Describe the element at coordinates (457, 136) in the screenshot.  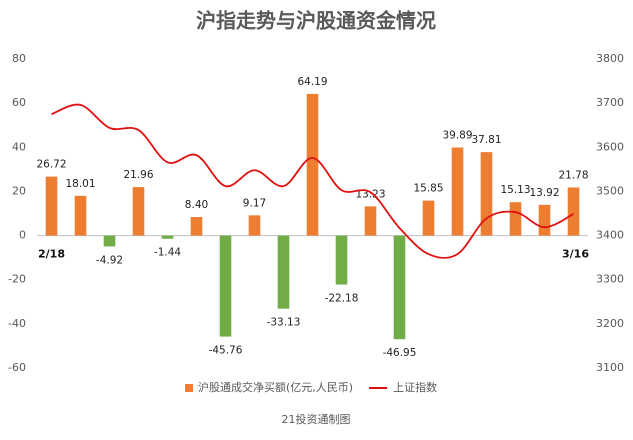
I see `value-label: 39.89` at that location.